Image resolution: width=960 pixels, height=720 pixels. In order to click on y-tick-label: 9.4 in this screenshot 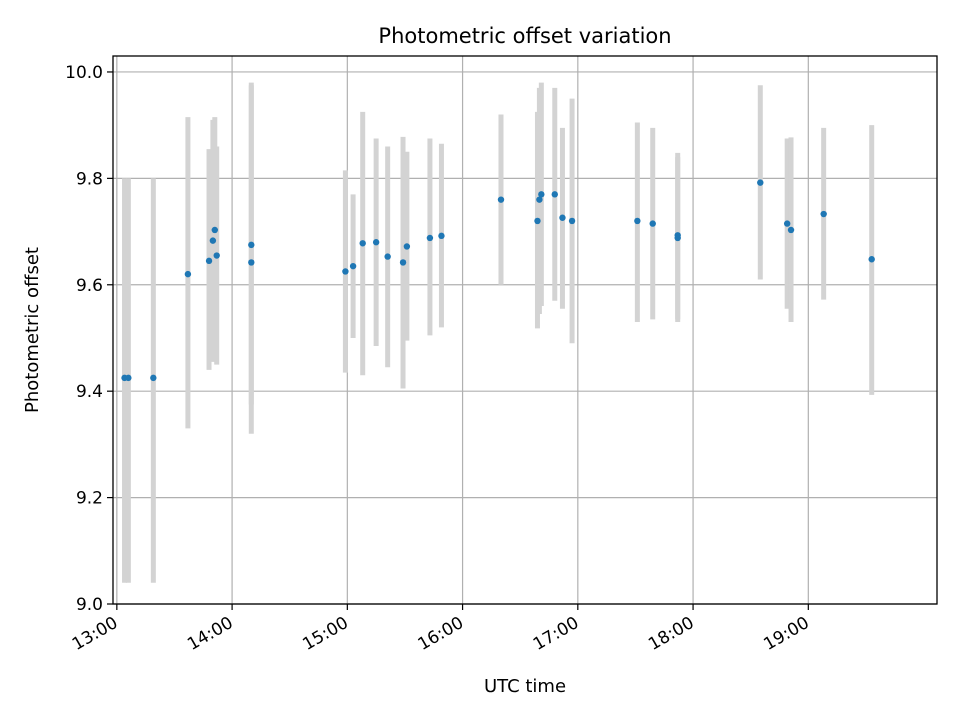, I will do `click(89, 392)`.